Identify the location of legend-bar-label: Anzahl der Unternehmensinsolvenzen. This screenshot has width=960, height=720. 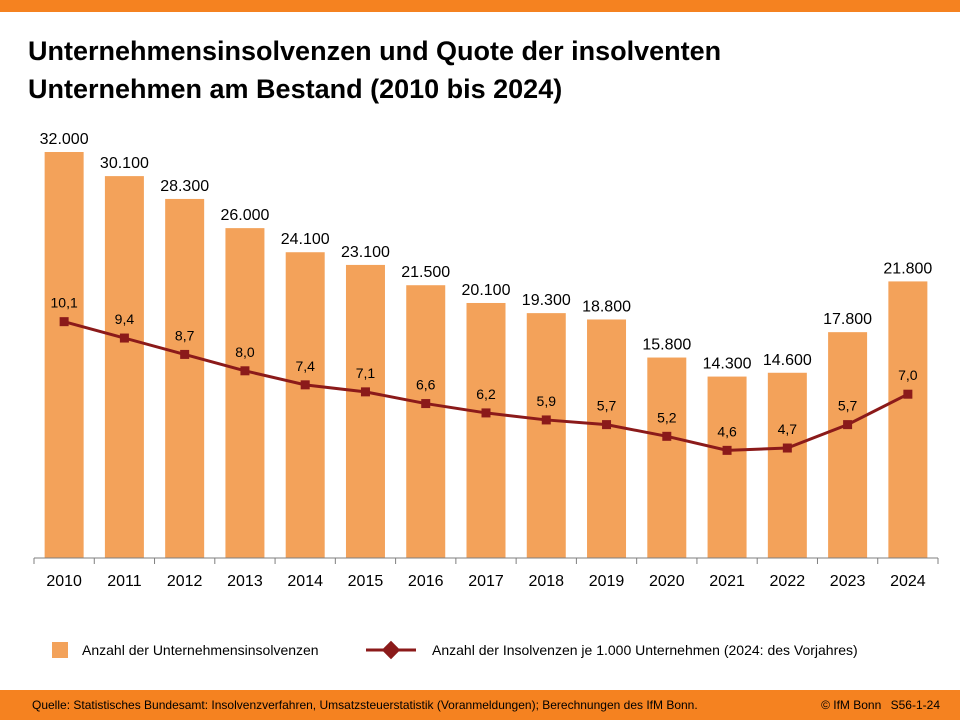
(200, 650).